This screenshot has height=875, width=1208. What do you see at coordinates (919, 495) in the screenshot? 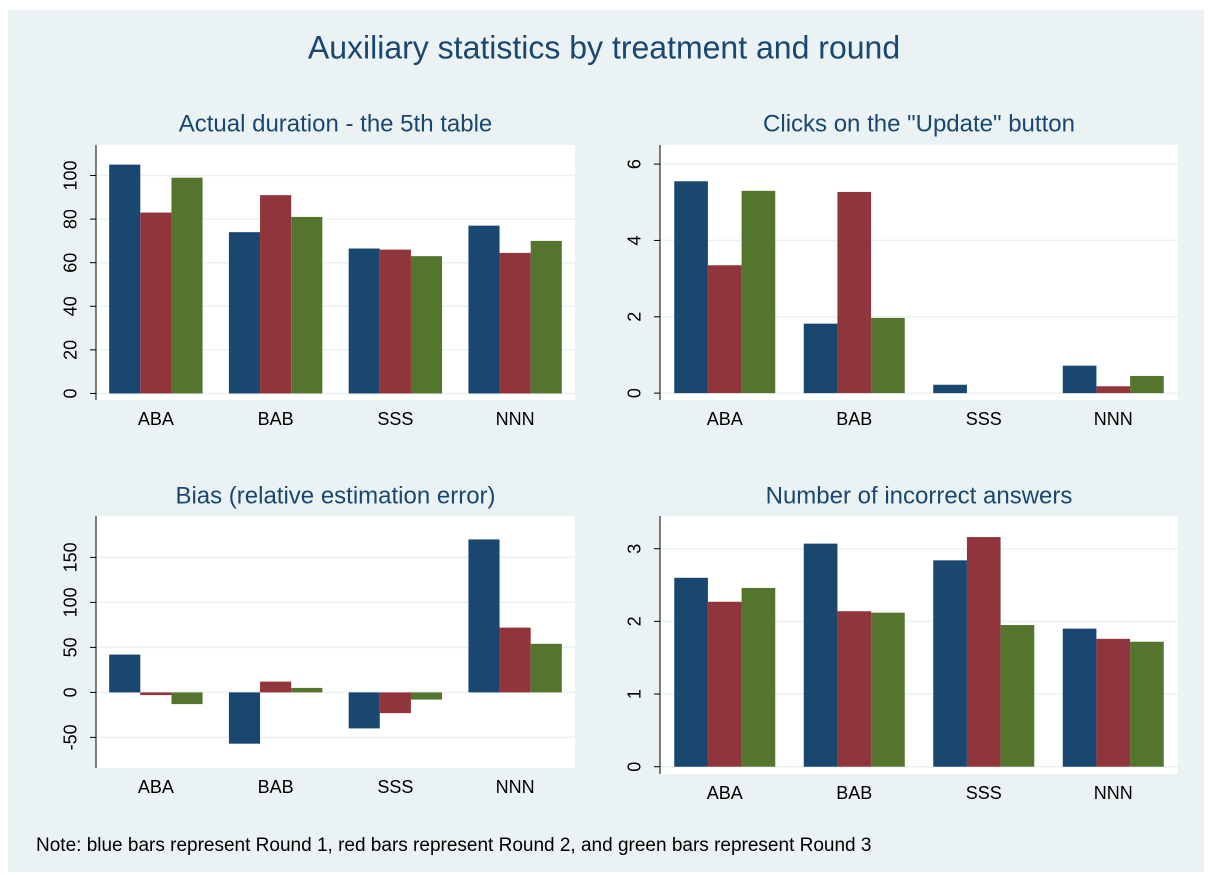
I see `panel-title: Number of incorrect answers` at bounding box center [919, 495].